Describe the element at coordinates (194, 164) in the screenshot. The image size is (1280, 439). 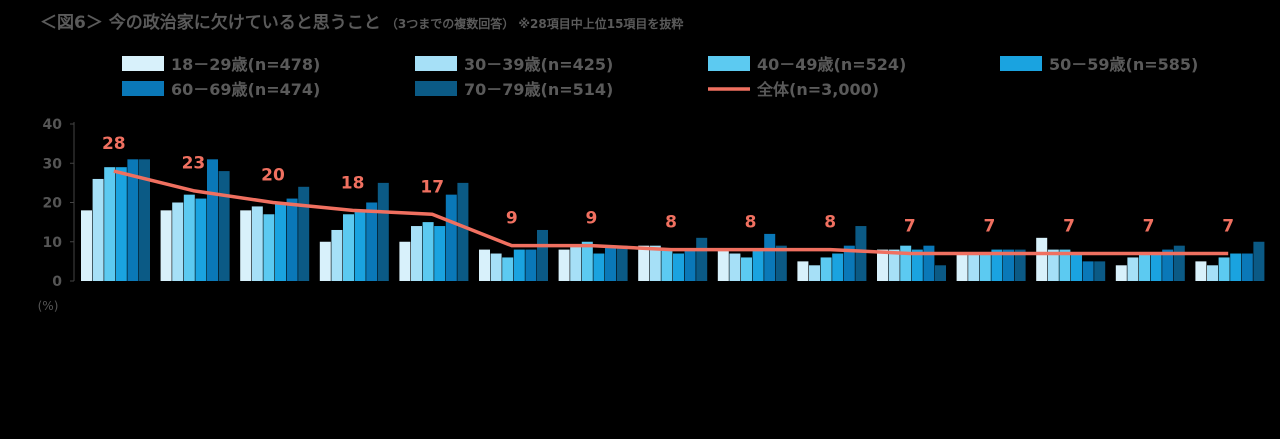
I see `data-label: 23` at that location.